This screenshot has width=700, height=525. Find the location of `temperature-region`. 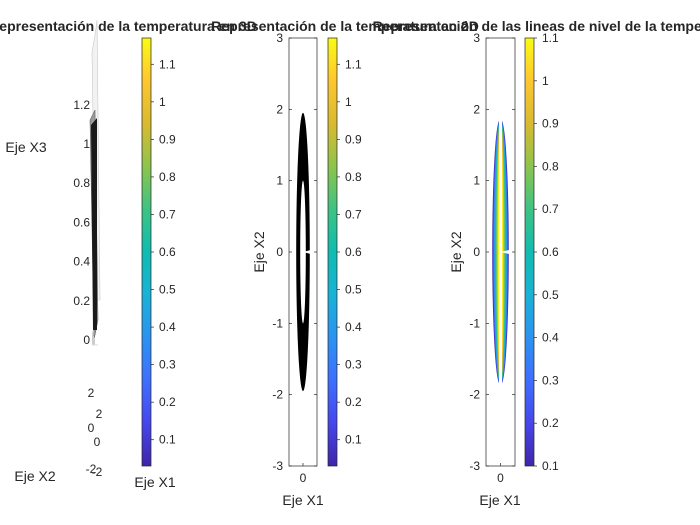

temperature-region is located at coordinates (303, 252).